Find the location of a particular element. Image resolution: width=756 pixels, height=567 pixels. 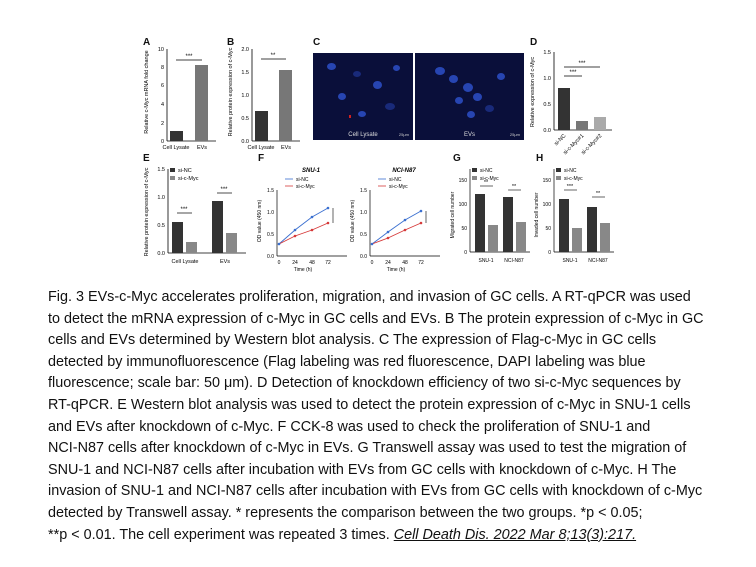

micrograph-cell-lysate: Cell Lysate 25μm is located at coordinates (363, 96).